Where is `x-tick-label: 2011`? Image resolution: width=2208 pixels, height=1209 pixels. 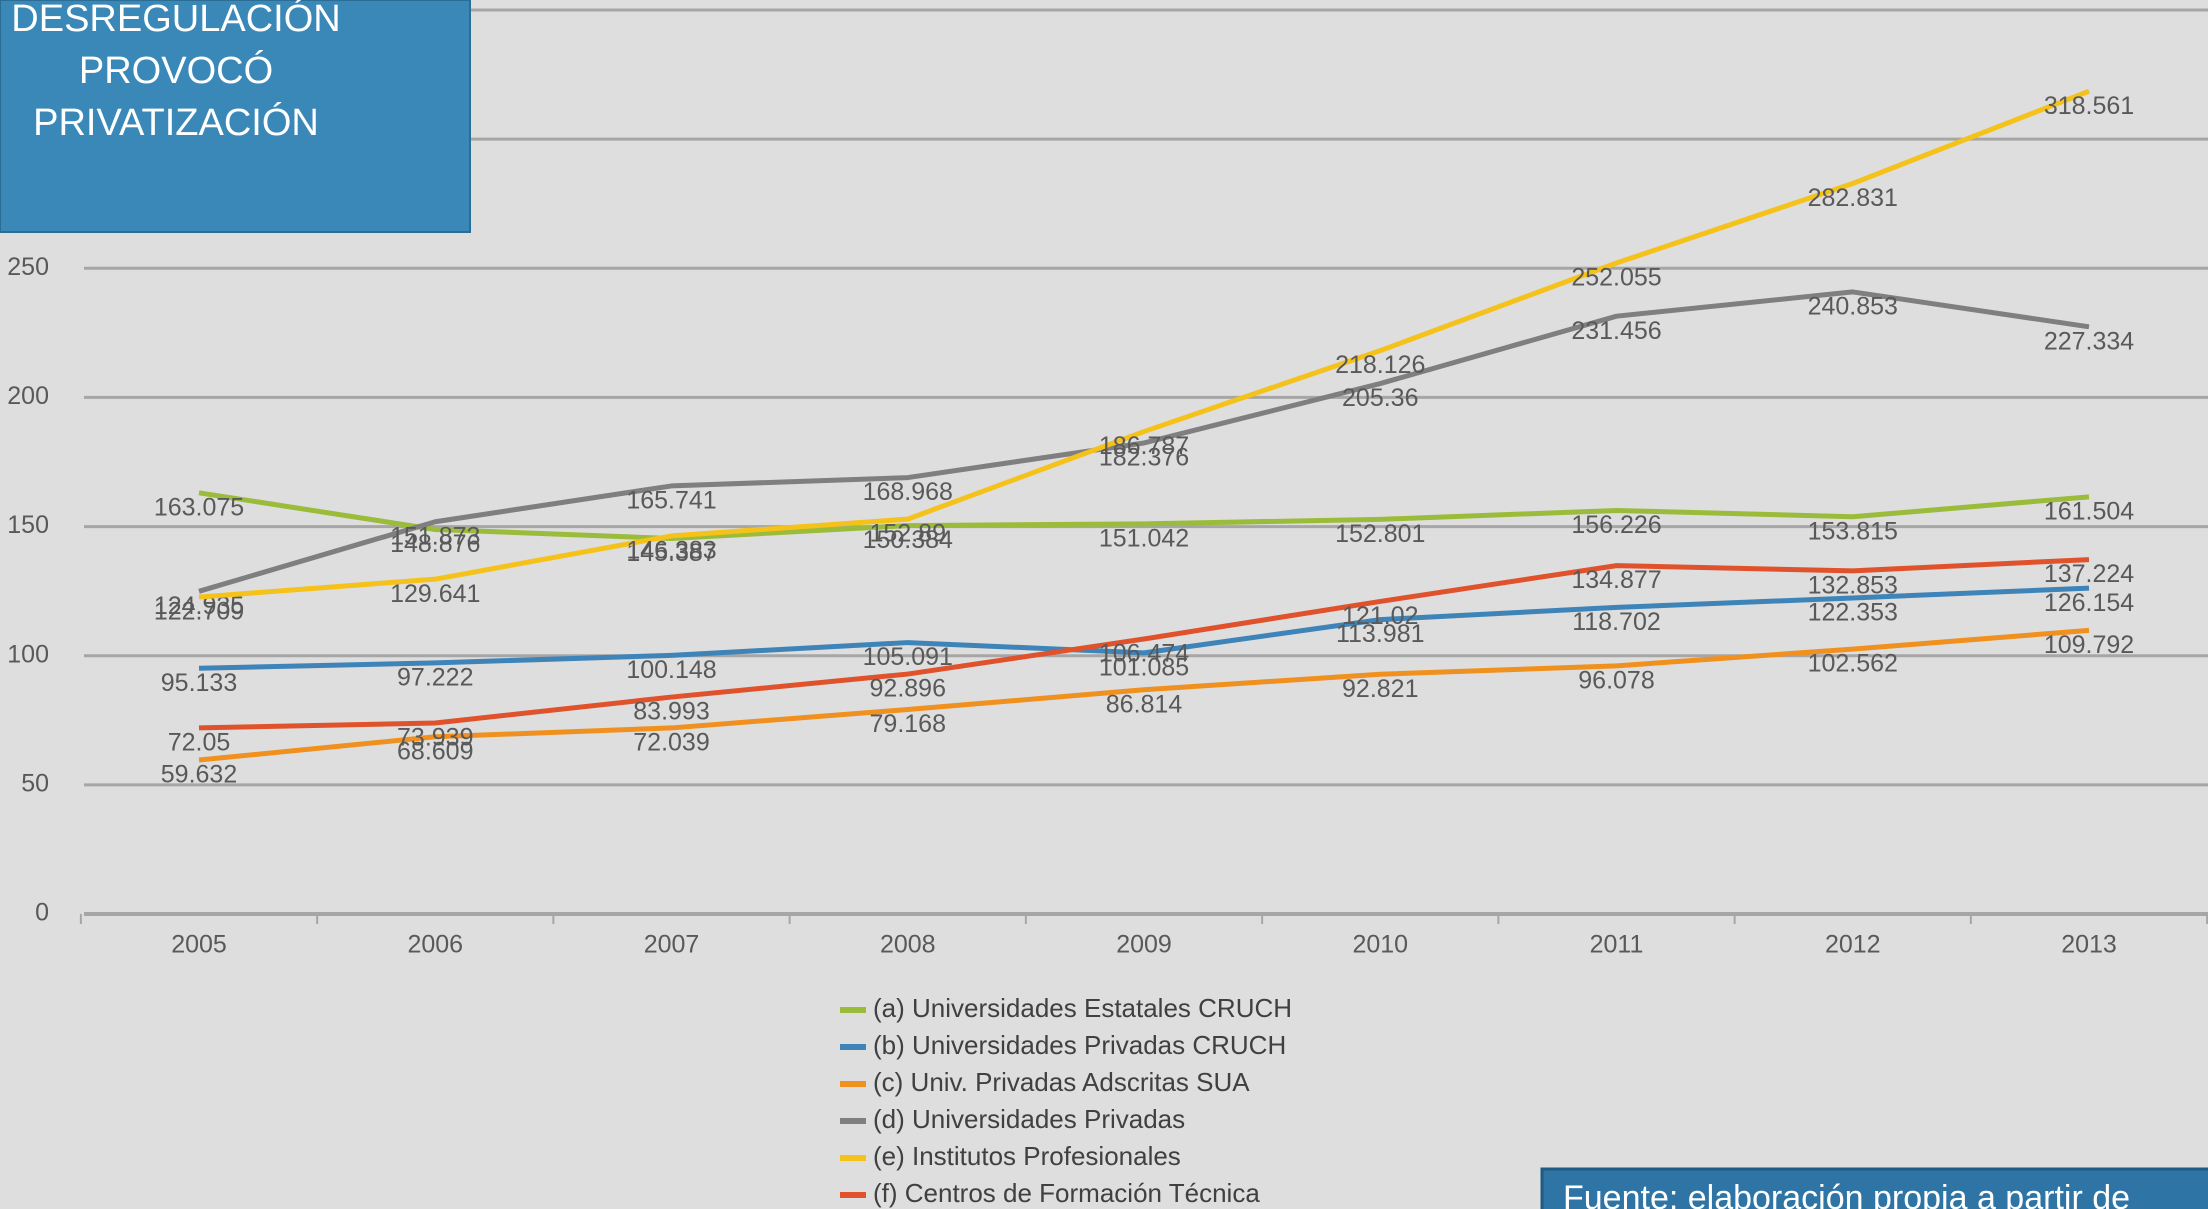
x-tick-label: 2011 is located at coordinates (1617, 945).